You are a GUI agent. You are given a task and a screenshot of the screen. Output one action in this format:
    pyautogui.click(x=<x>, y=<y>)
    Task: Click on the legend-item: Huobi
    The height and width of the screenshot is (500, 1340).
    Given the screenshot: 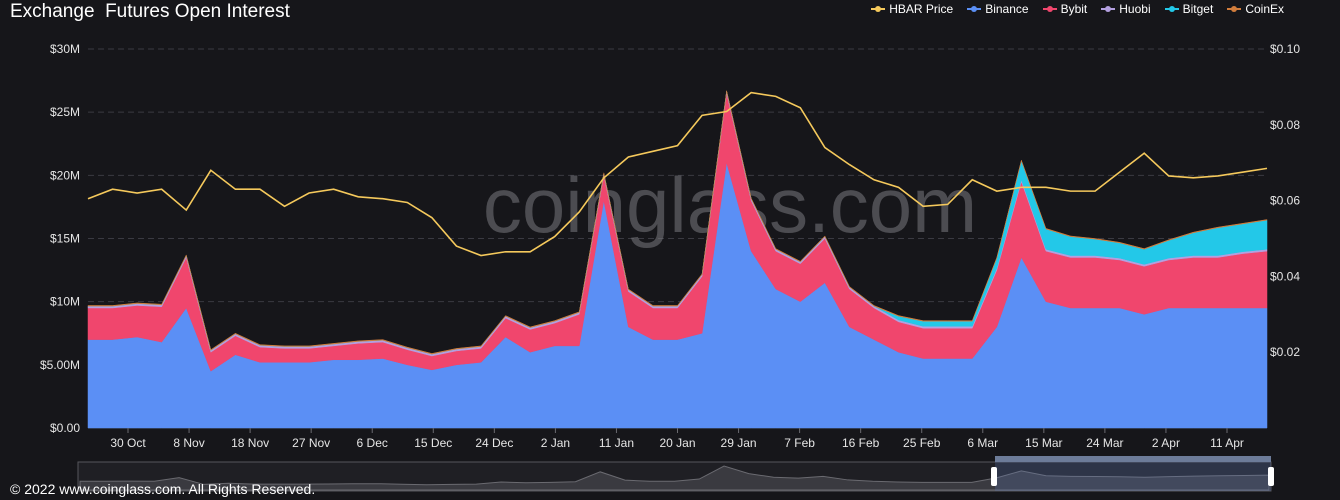 What is the action you would take?
    pyautogui.click(x=1126, y=9)
    